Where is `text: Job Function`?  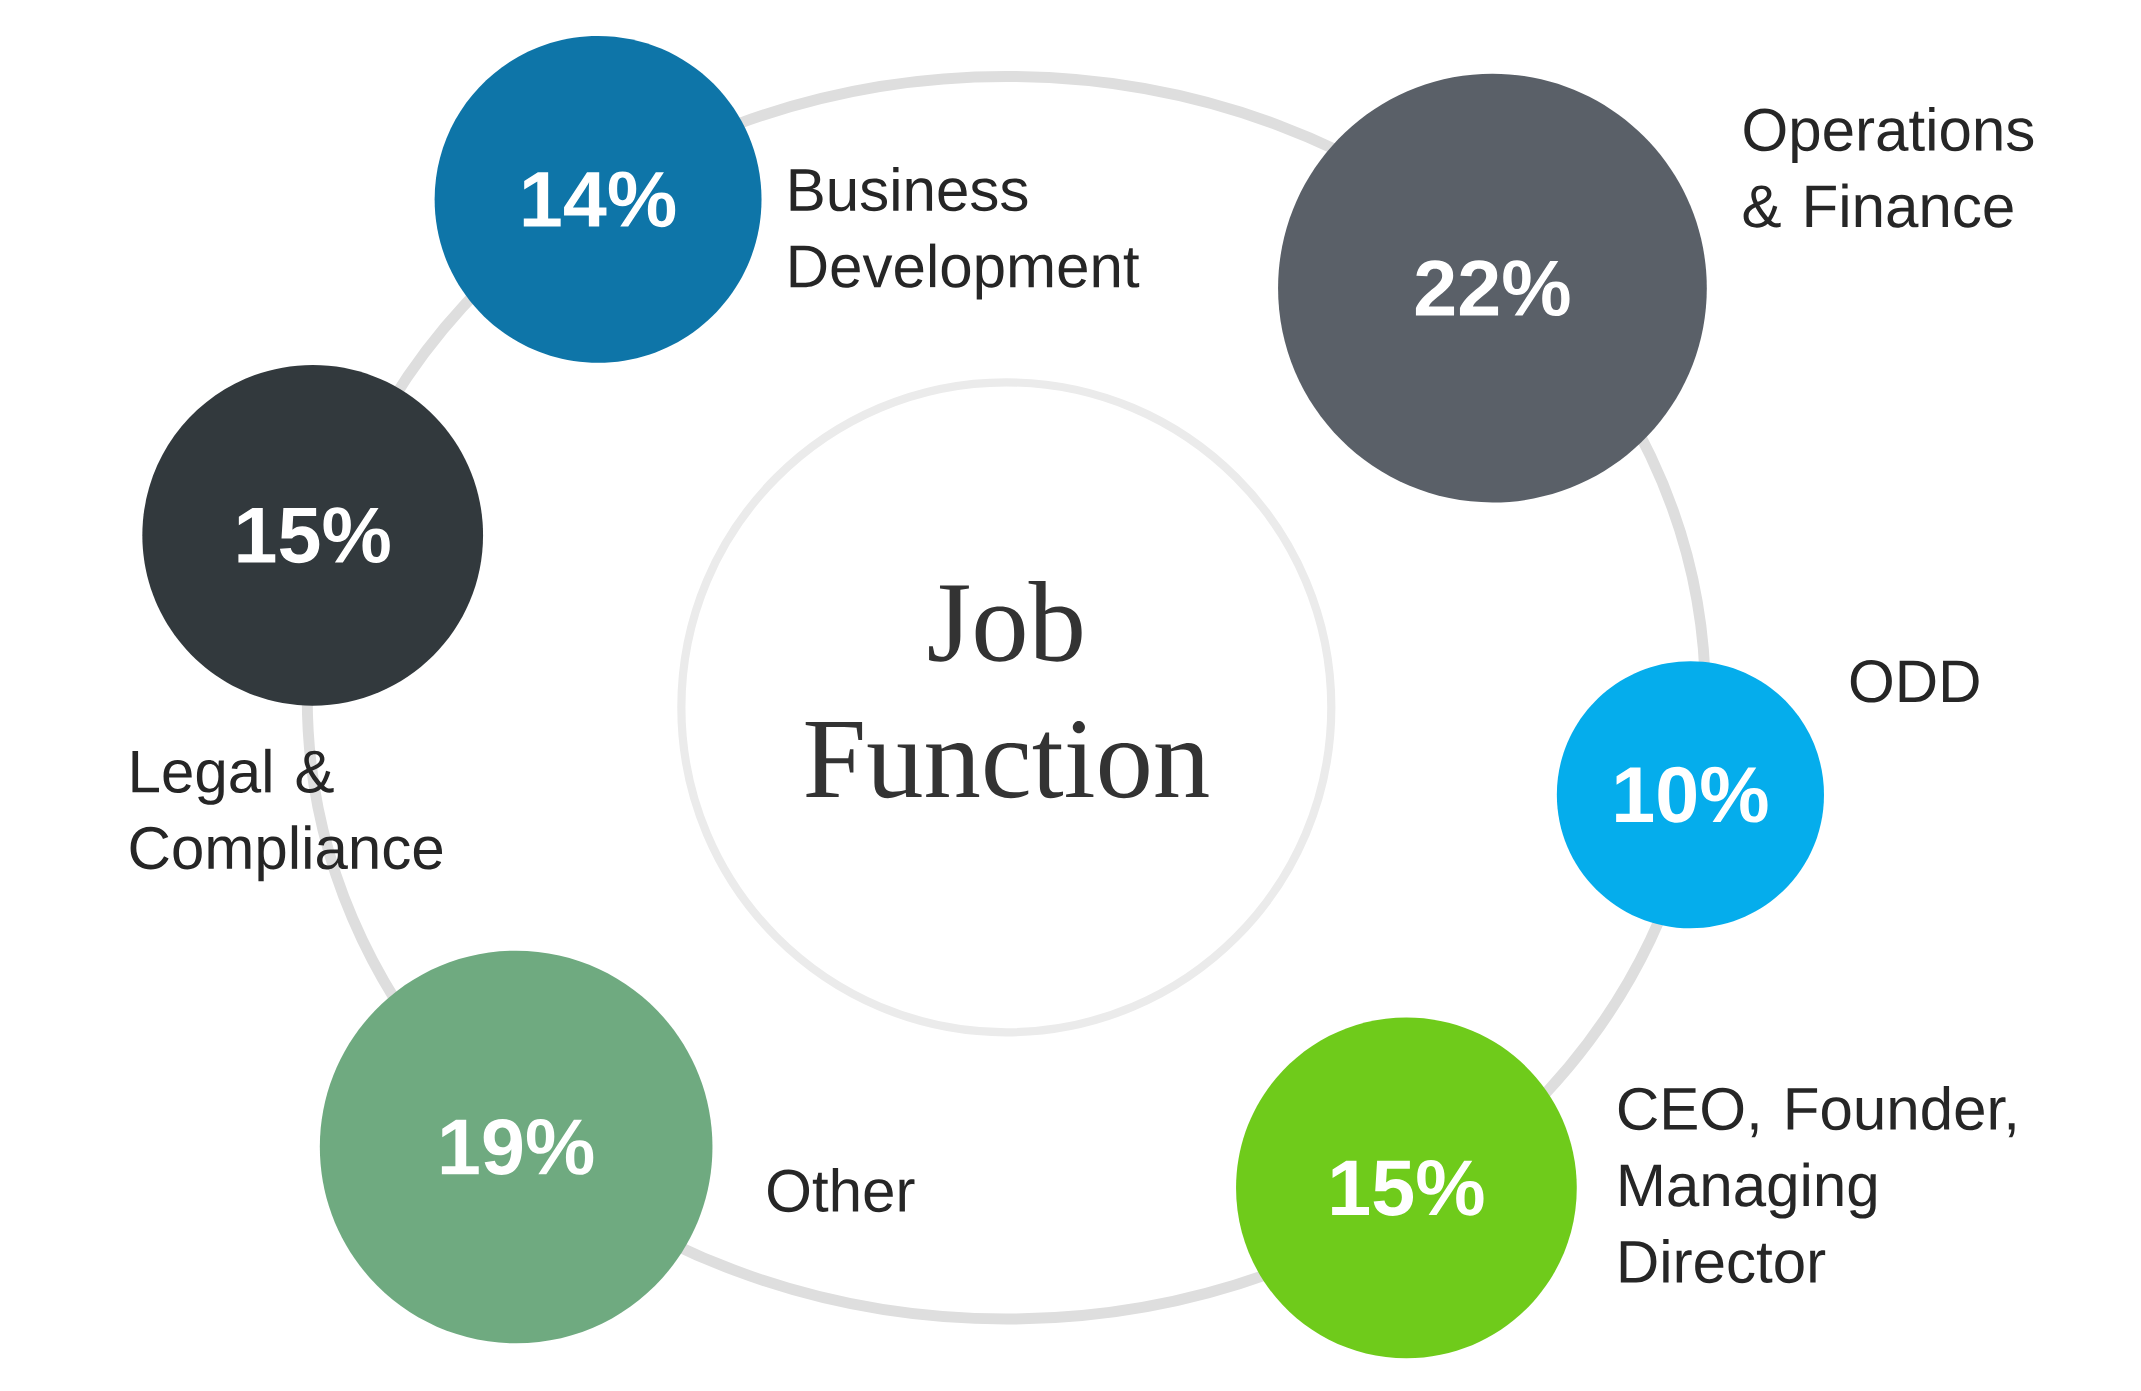 text: Job Function is located at coordinates (1007, 689).